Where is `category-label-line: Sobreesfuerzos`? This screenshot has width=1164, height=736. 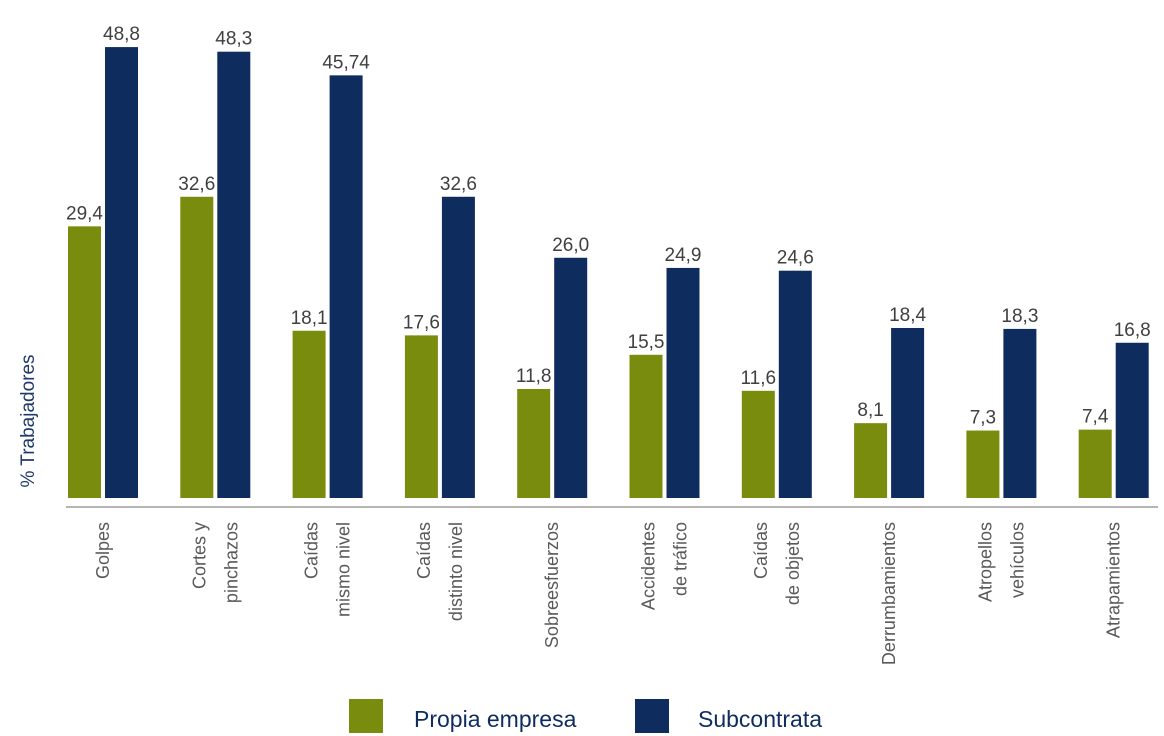 category-label-line: Sobreesfuerzos is located at coordinates (552, 585).